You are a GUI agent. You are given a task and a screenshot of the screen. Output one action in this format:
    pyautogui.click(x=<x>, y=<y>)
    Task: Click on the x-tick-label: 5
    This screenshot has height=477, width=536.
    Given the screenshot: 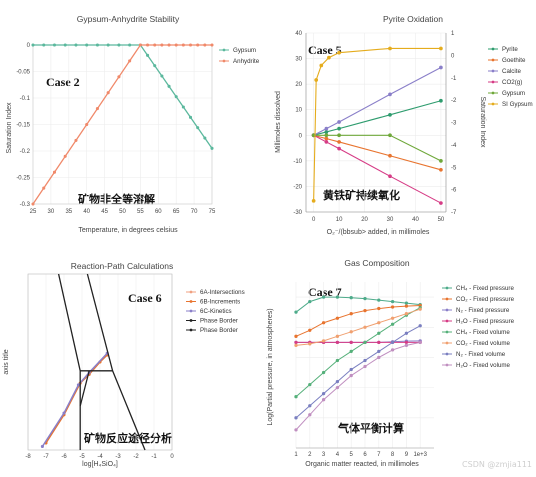 What is the action you would take?
    pyautogui.click(x=352, y=455)
    